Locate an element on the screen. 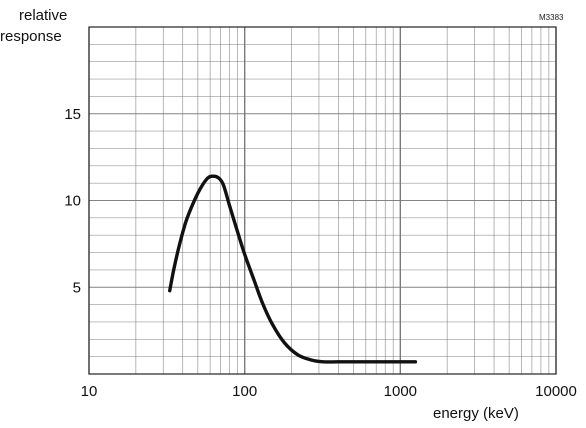  x-tick-label: 10 is located at coordinates (89, 391).